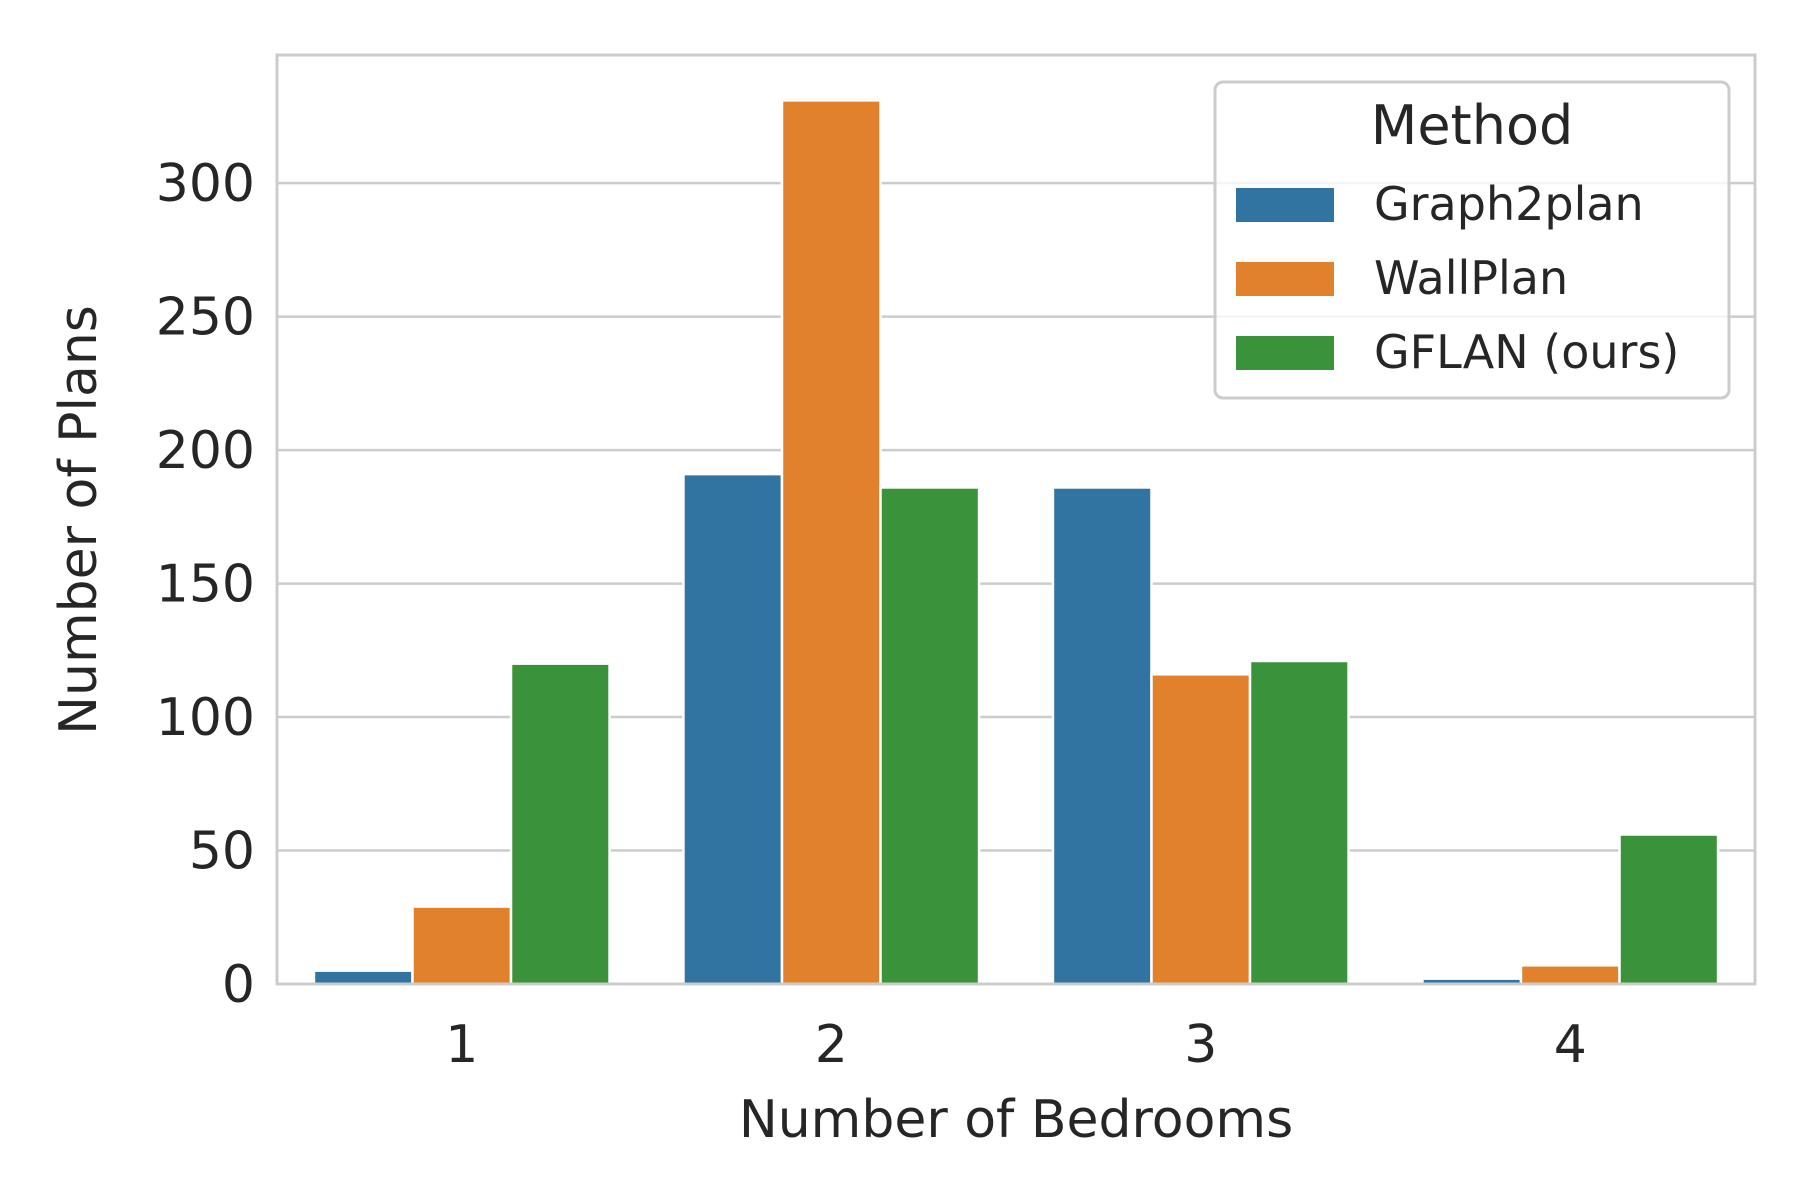  What do you see at coordinates (1570, 1045) in the screenshot?
I see `x-tick-label: 4` at bounding box center [1570, 1045].